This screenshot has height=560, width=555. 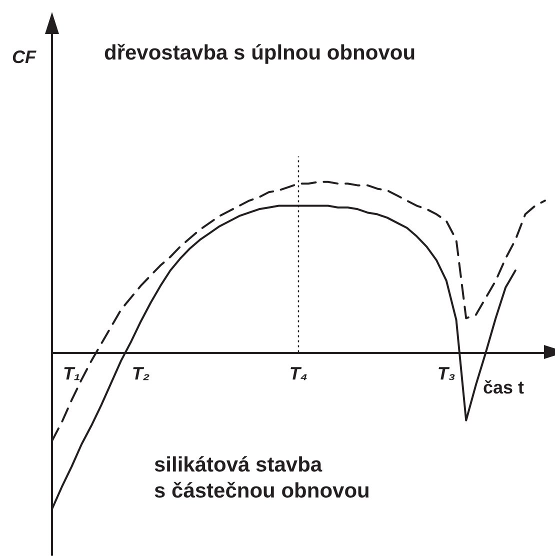 What do you see at coordinates (503, 387) in the screenshot?
I see `x-axis-title: čas t` at bounding box center [503, 387].